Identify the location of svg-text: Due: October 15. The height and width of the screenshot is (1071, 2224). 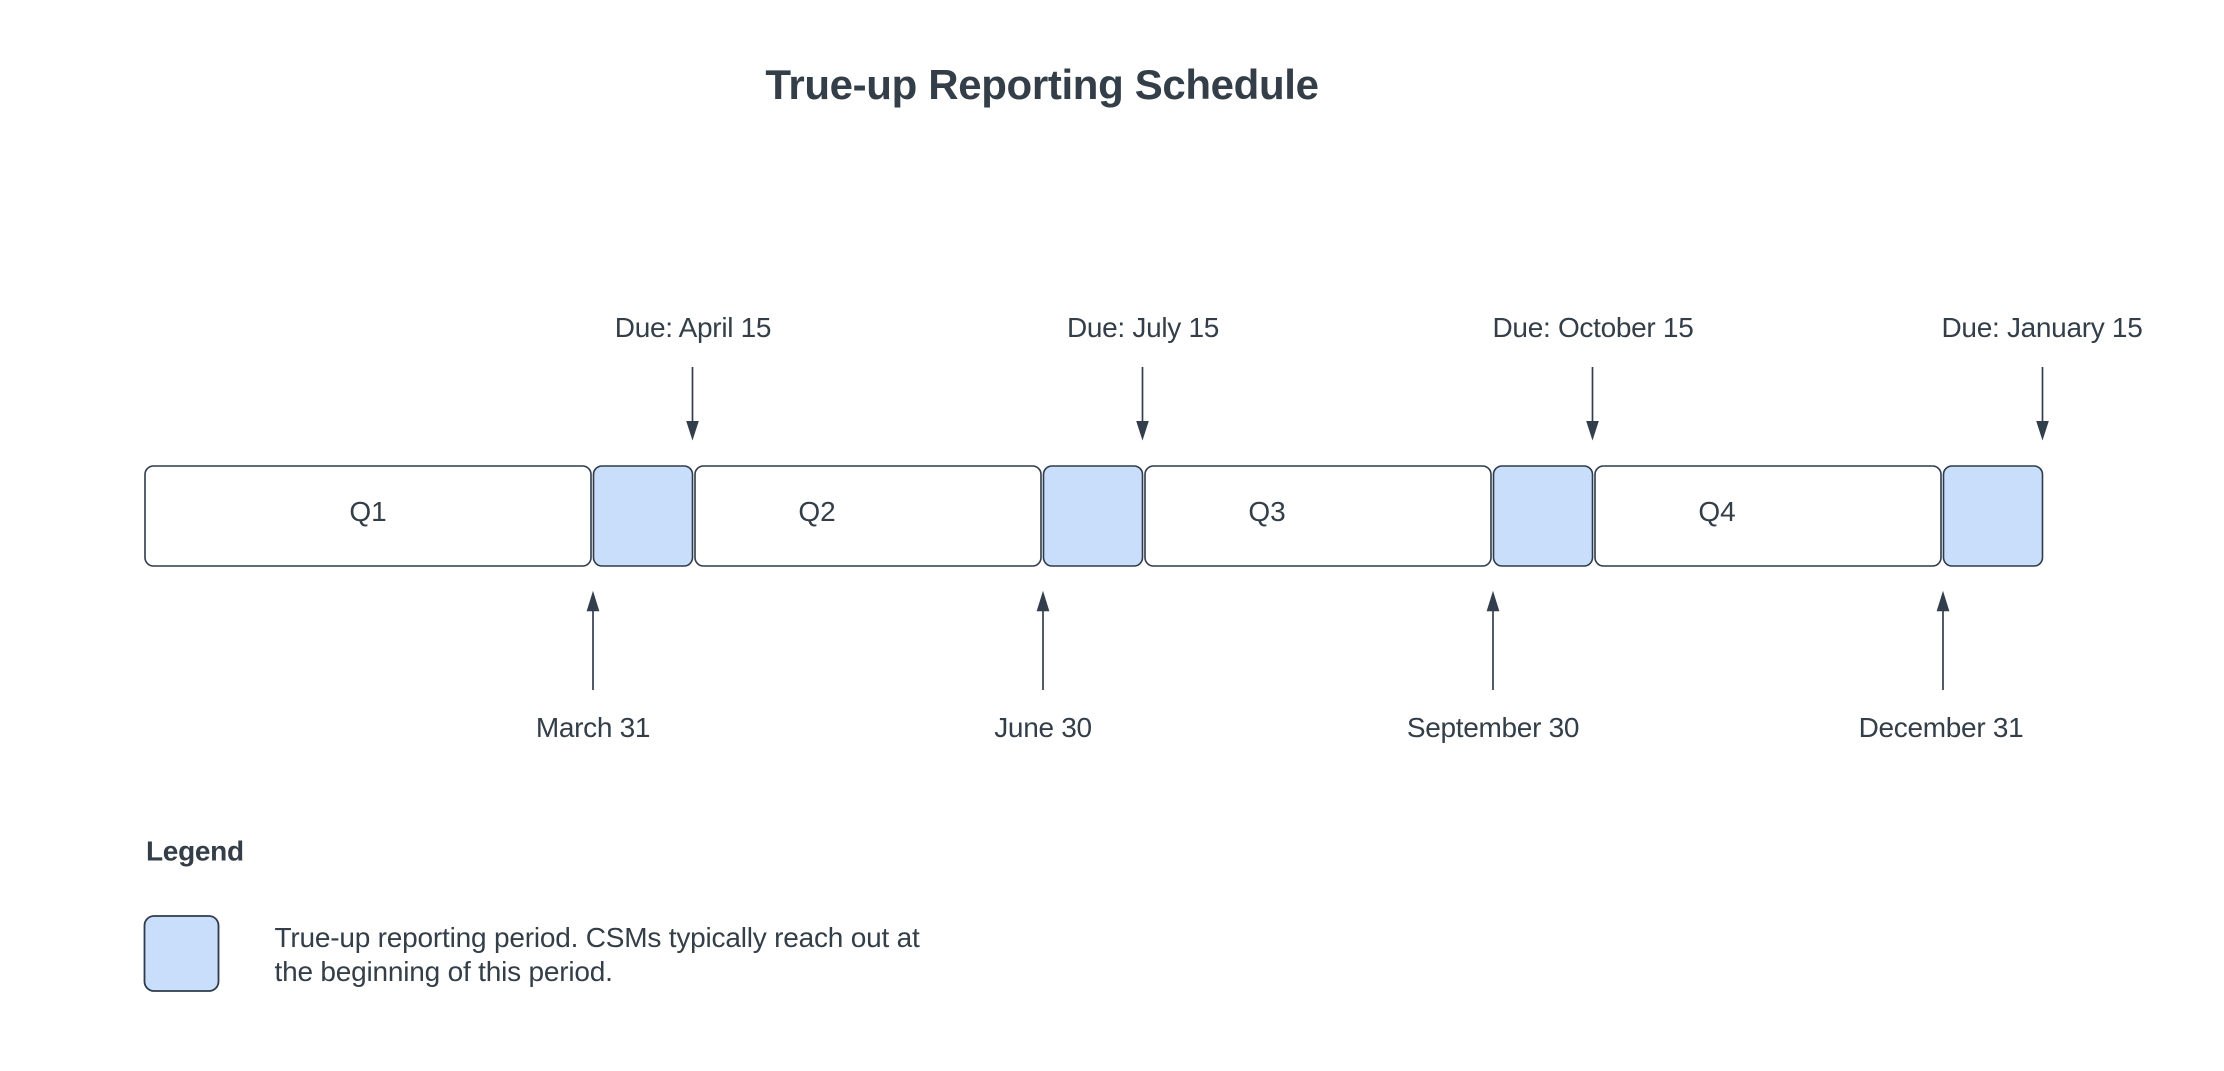
(1593, 327).